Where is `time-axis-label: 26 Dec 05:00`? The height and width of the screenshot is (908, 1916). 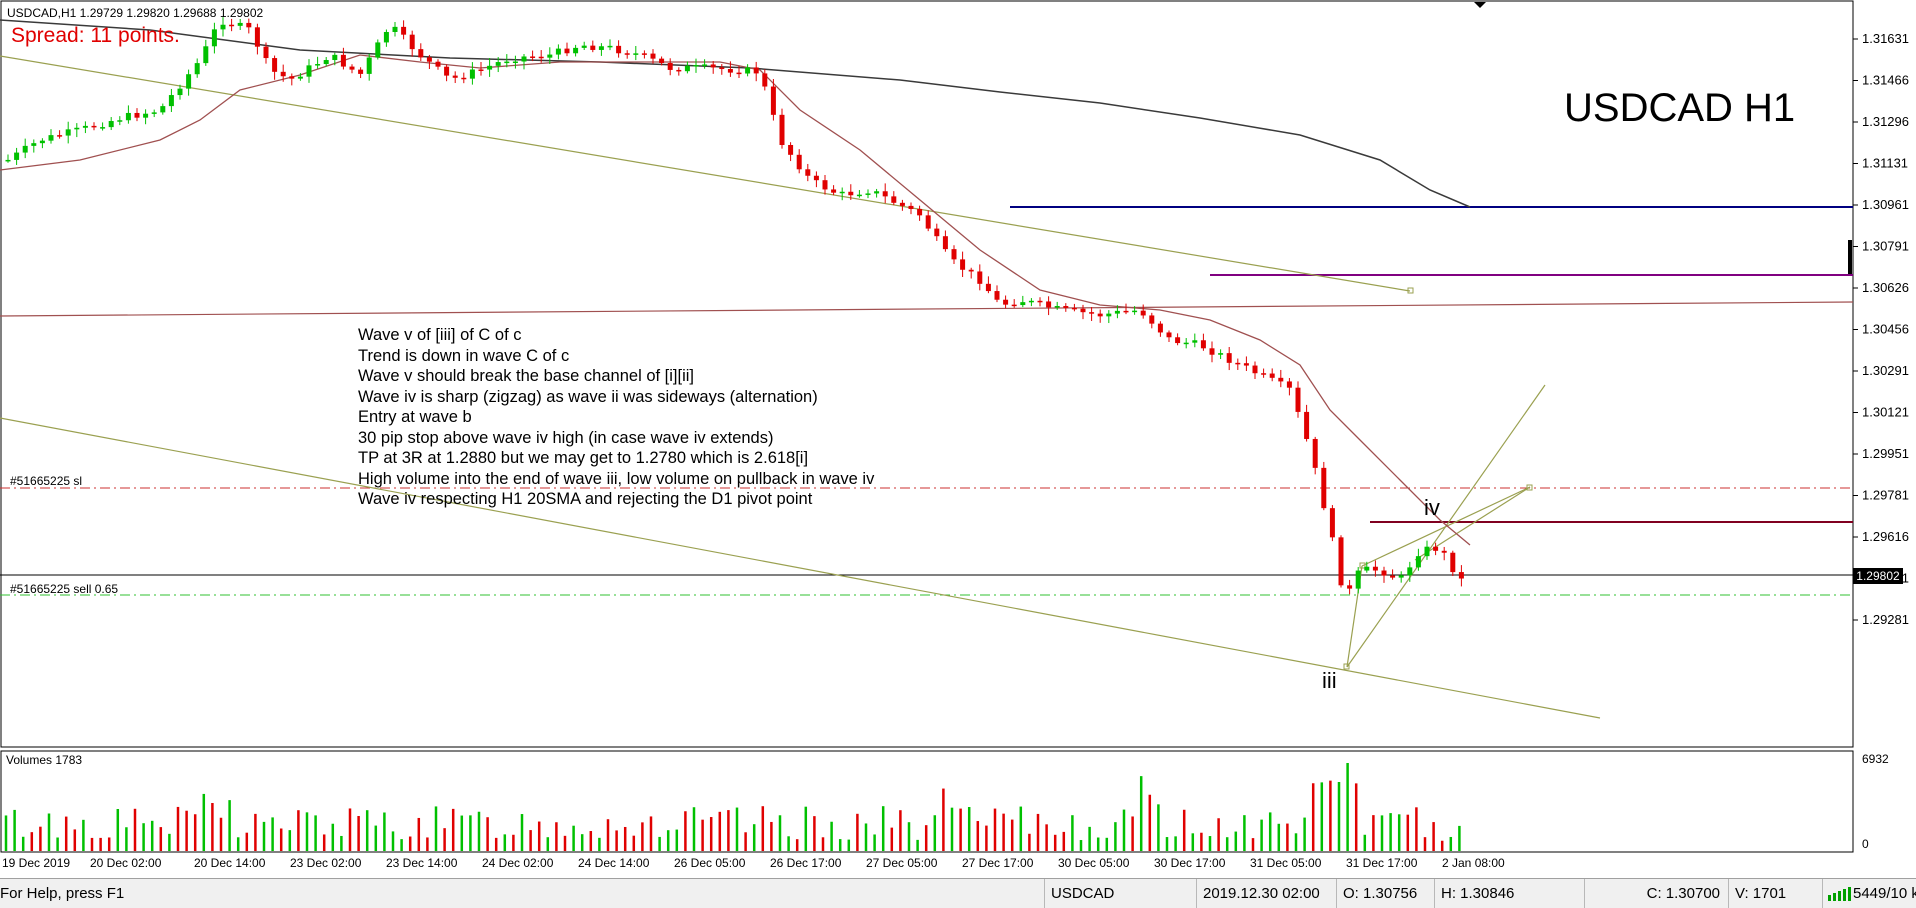 time-axis-label: 26 Dec 05:00 is located at coordinates (710, 863).